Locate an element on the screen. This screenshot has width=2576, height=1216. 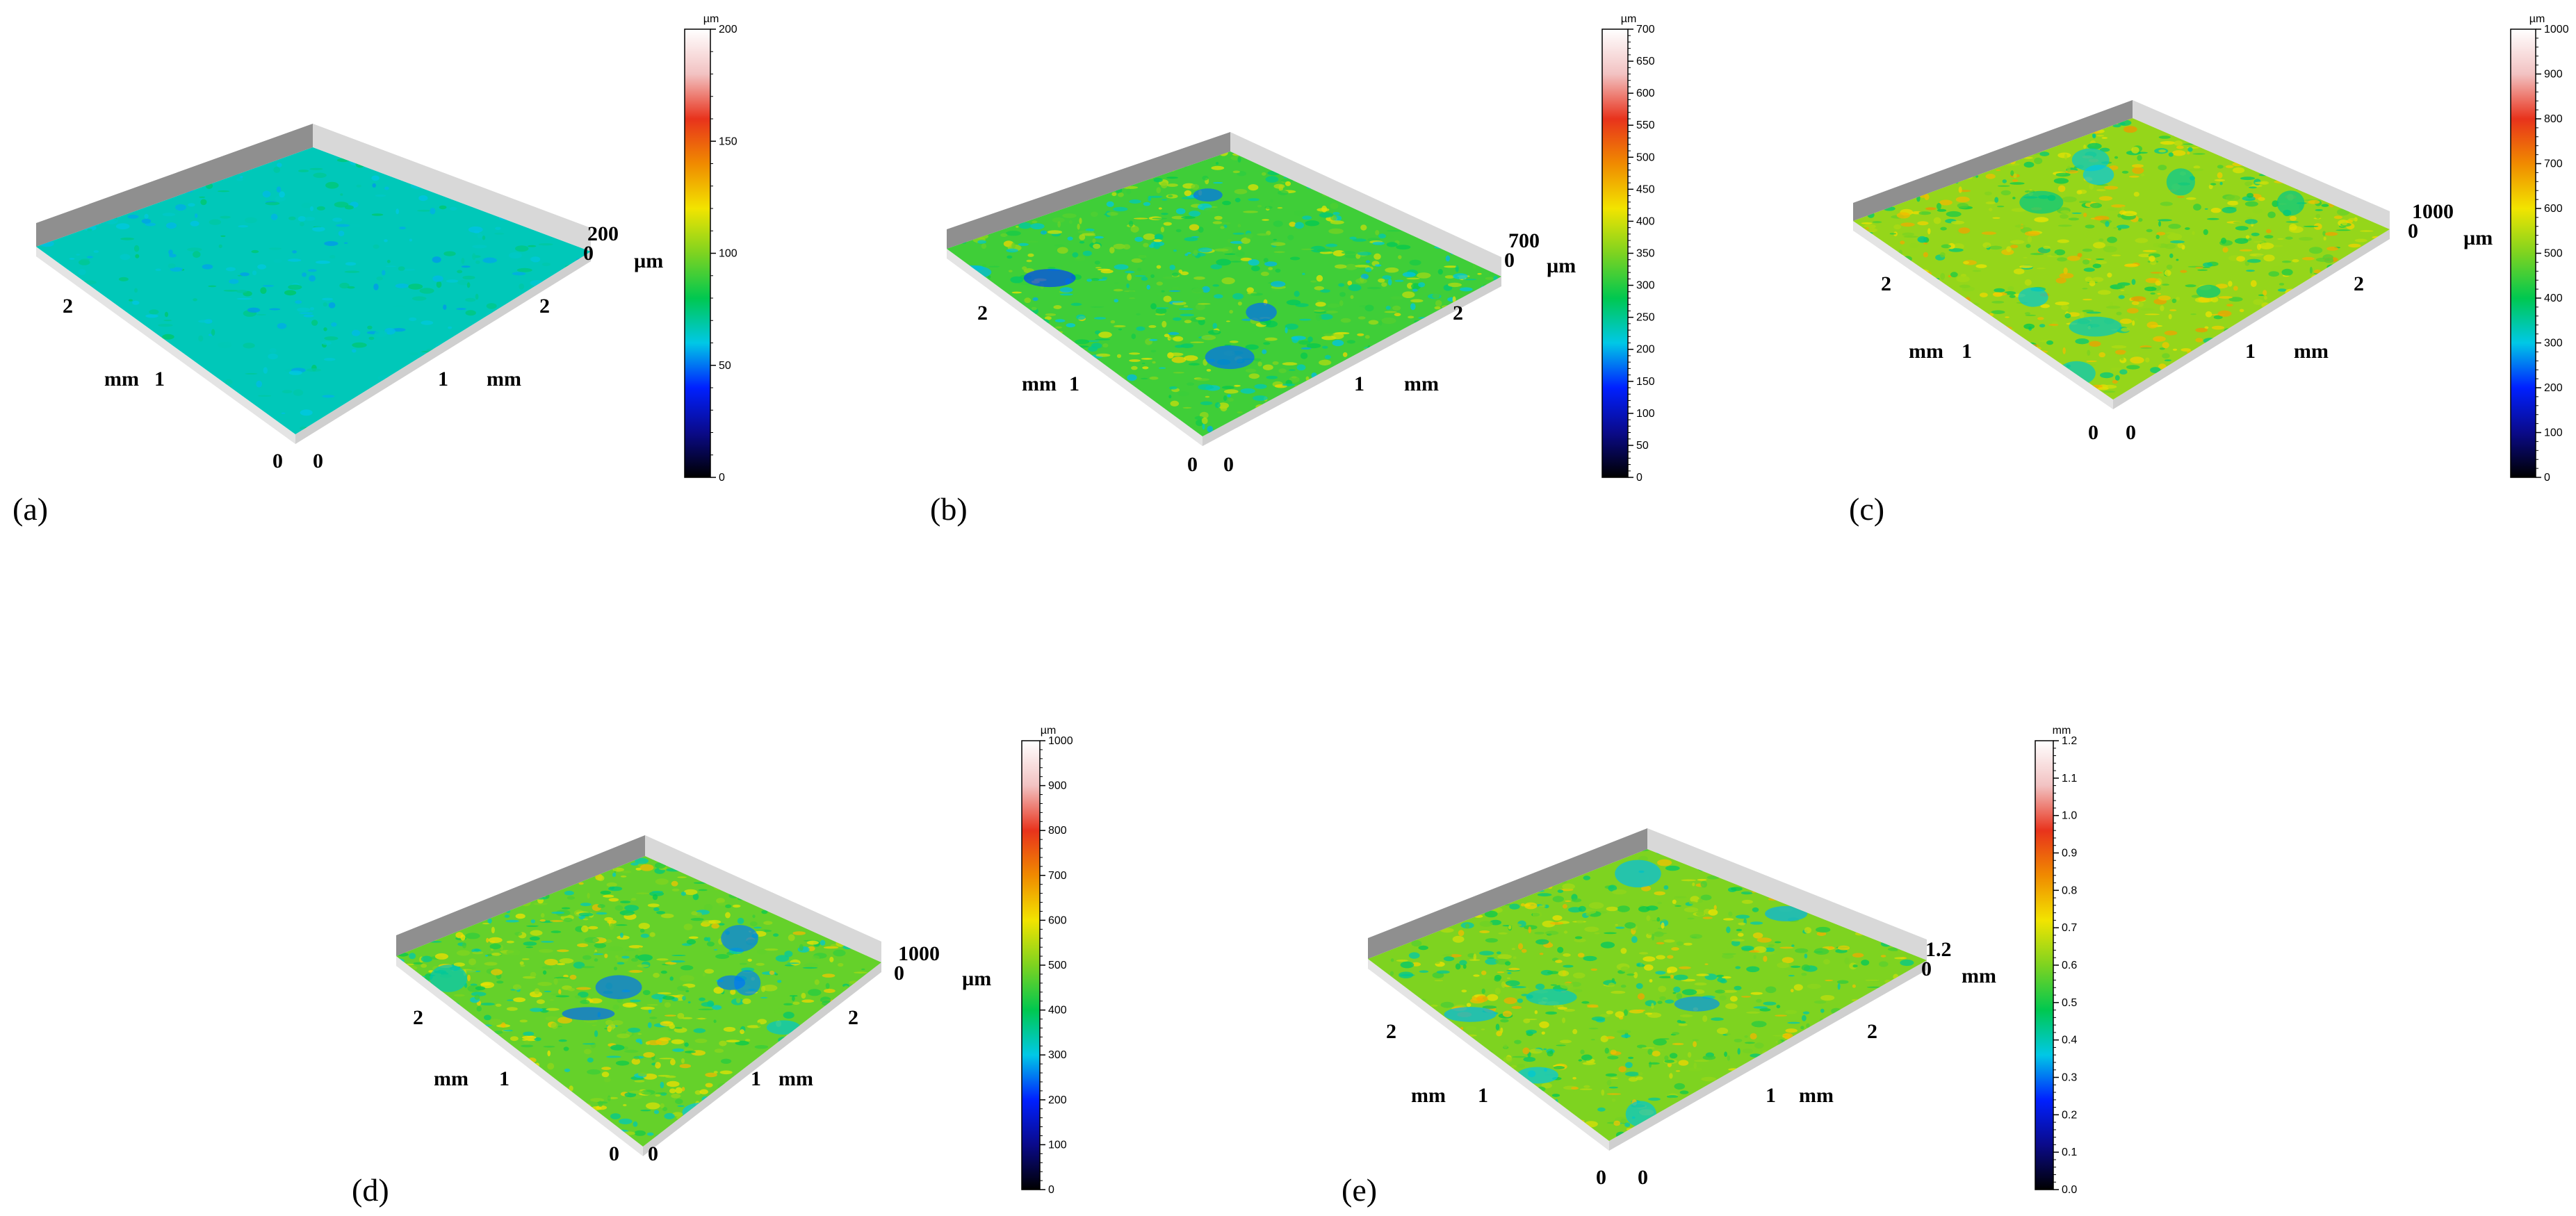
colorbar-tick-label: 0.2 is located at coordinates (2069, 1115).